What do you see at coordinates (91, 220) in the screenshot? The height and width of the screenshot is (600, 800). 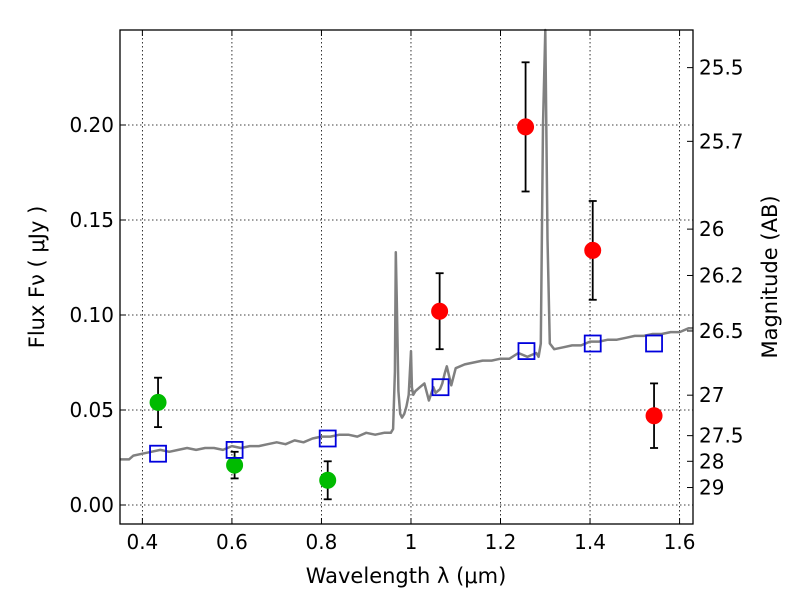 I see `y-tick-label: 0.15` at bounding box center [91, 220].